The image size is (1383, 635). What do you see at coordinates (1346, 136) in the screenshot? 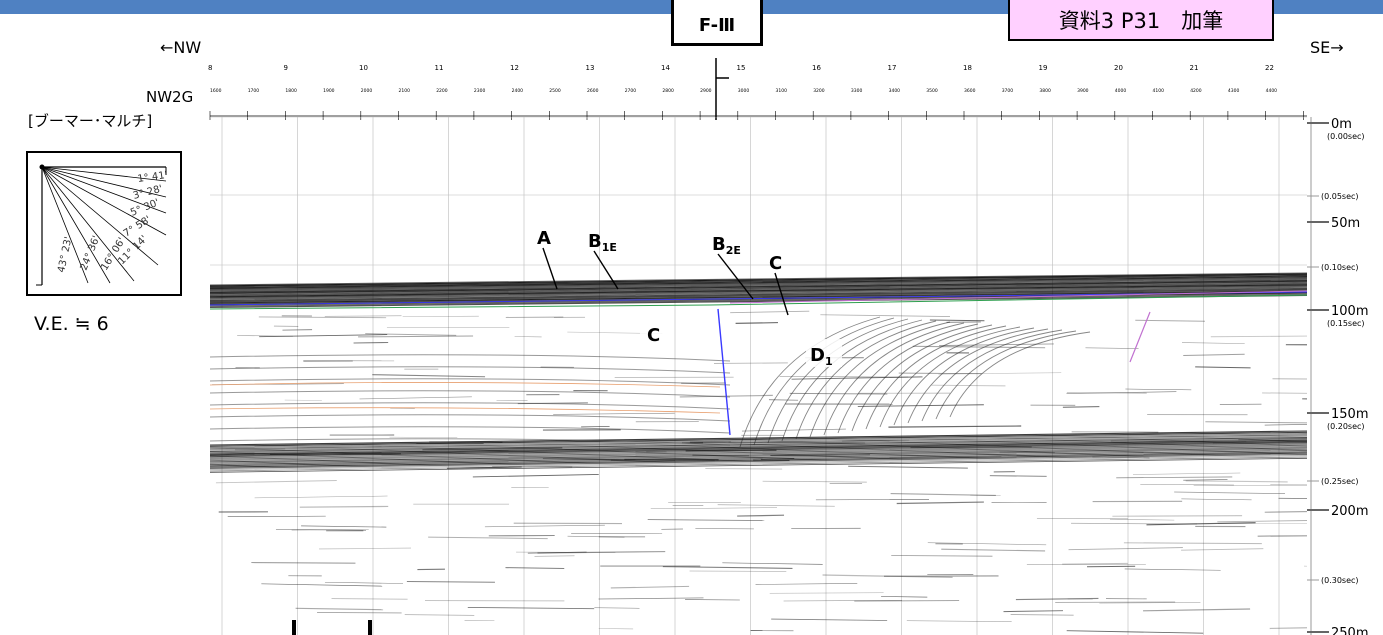
I see `time-label: (0.00sec)` at bounding box center [1346, 136].